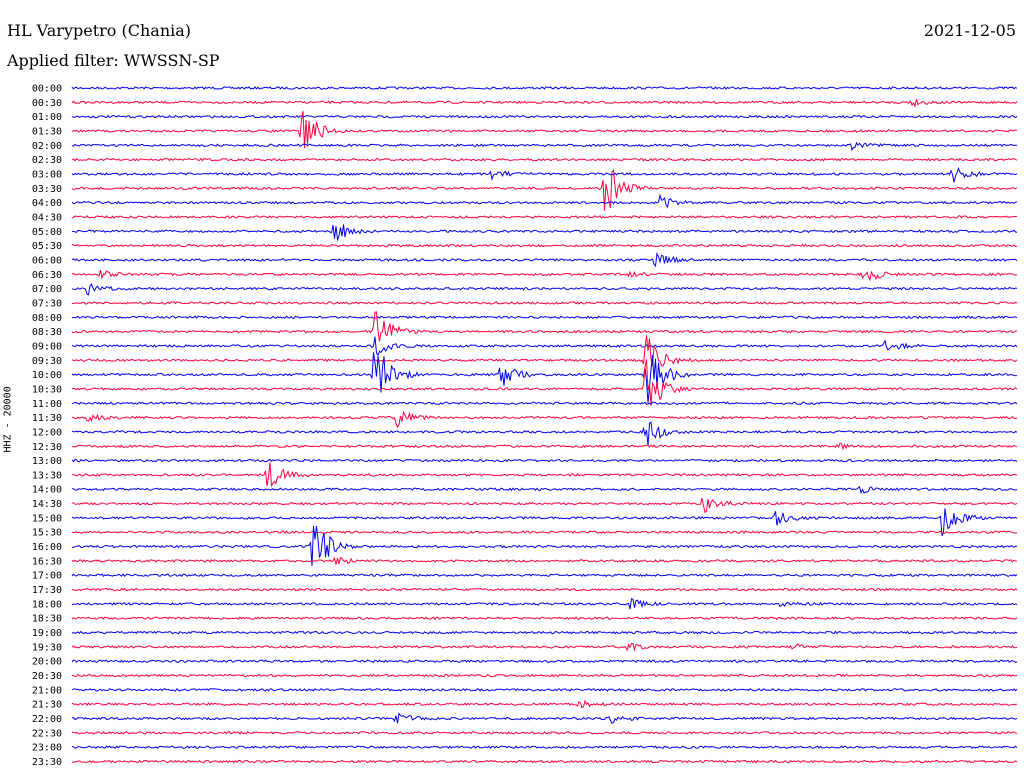 The width and height of the screenshot is (1024, 780). Describe the element at coordinates (47, 275) in the screenshot. I see `y-tick-label: 06:30` at that location.